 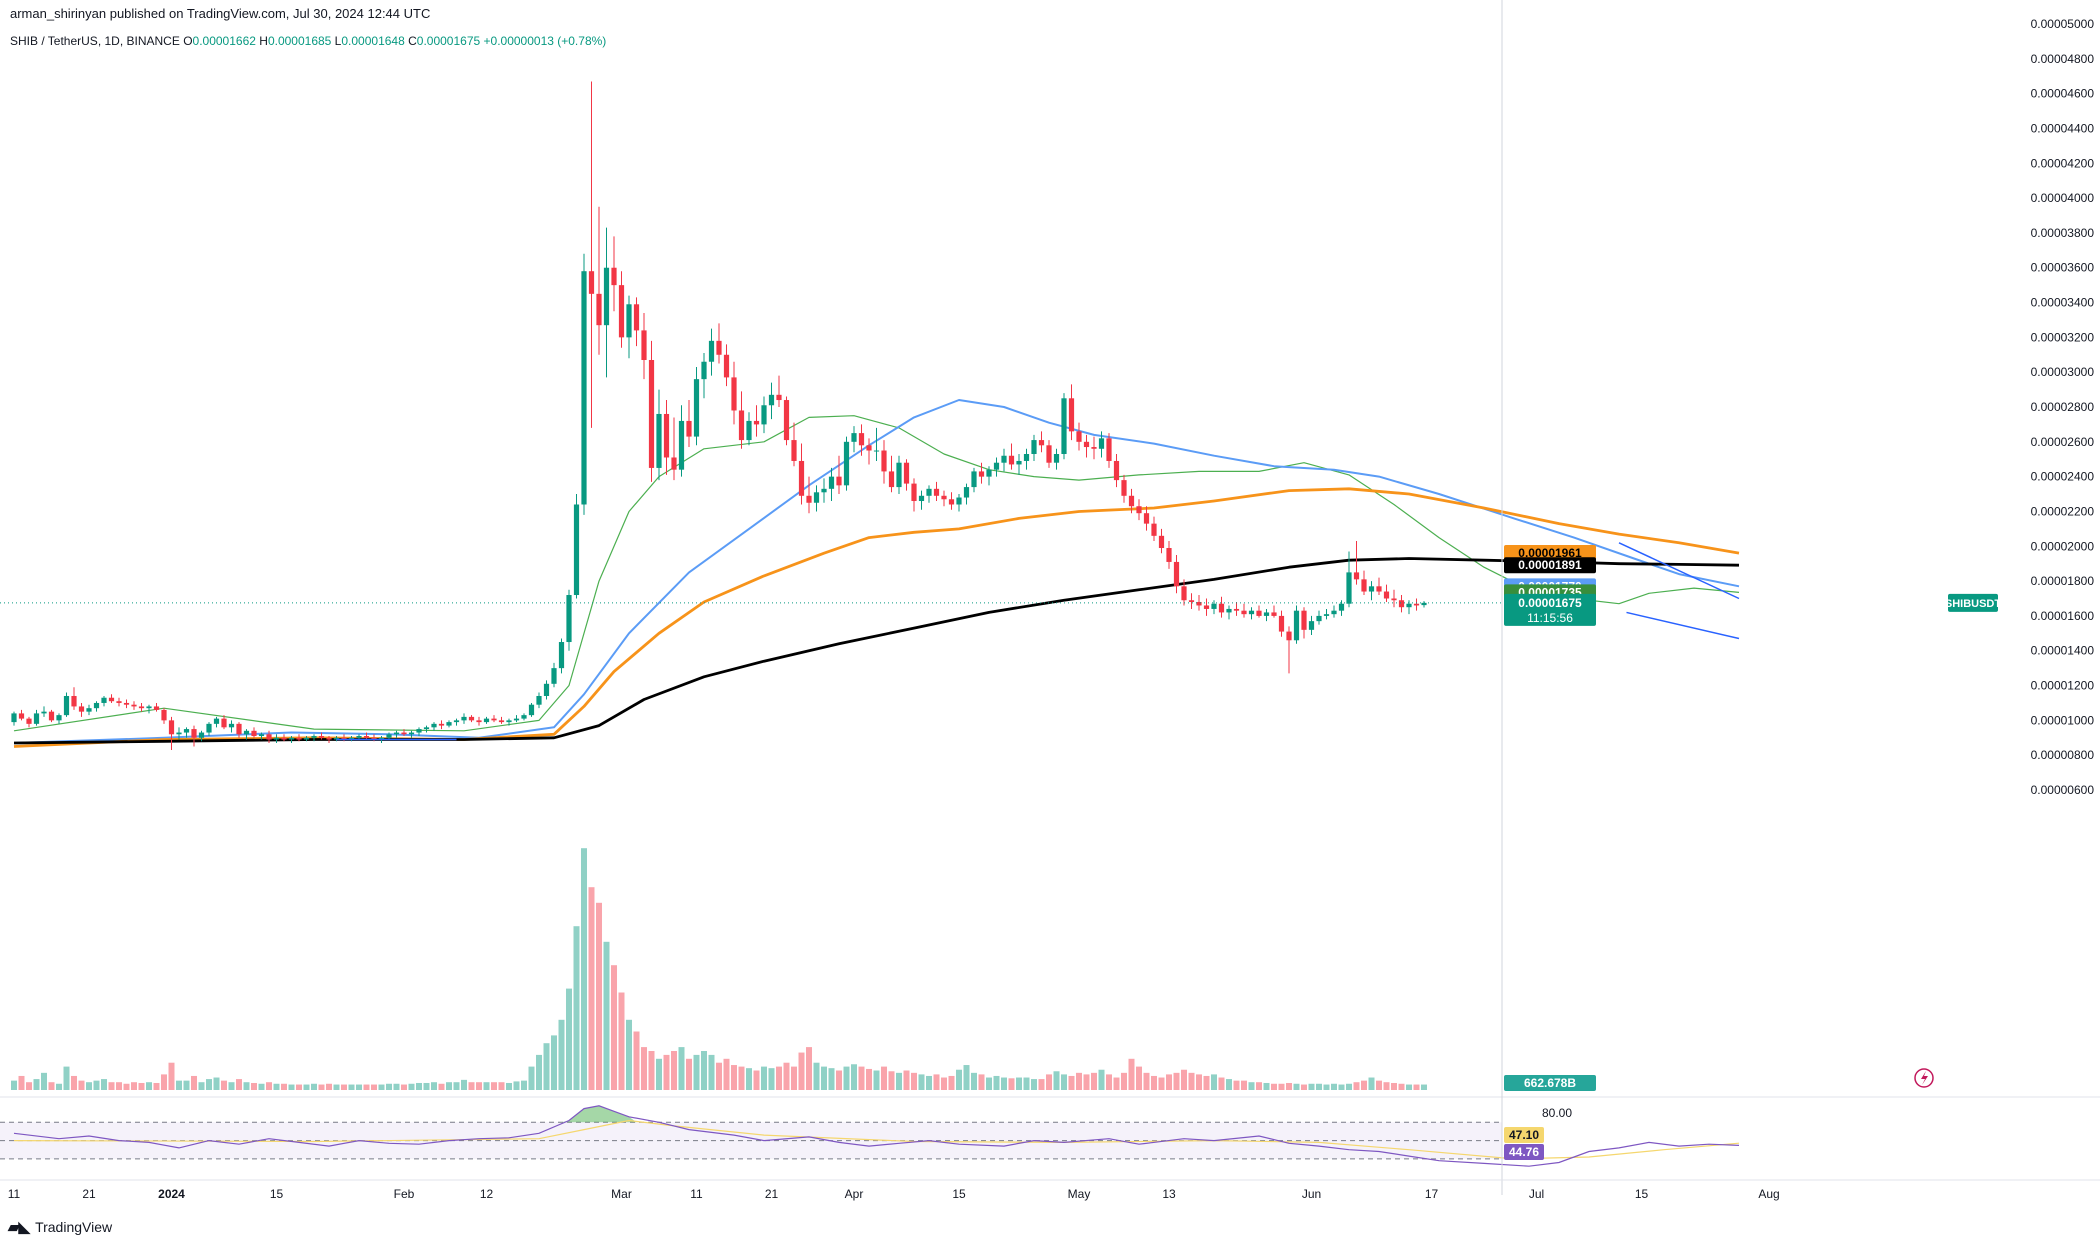 What do you see at coordinates (1038, 641) in the screenshot?
I see `trendlines` at bounding box center [1038, 641].